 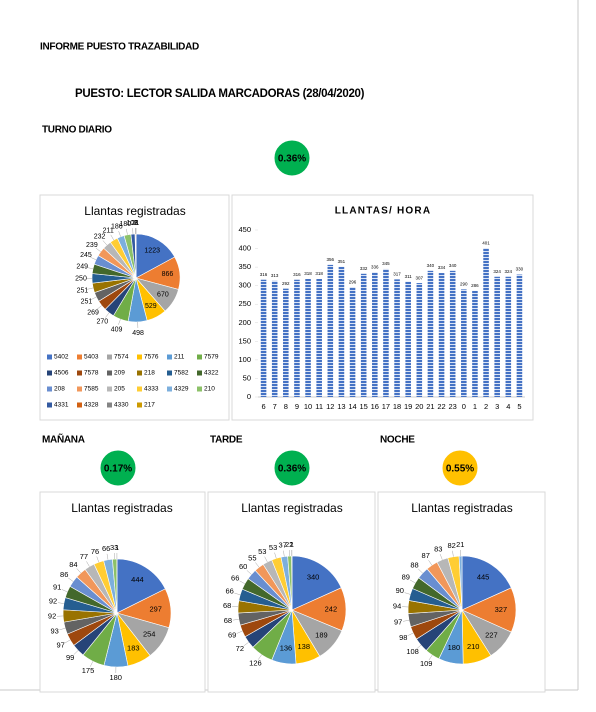 I want to click on x-tick-label: 1, so click(x=475, y=406).